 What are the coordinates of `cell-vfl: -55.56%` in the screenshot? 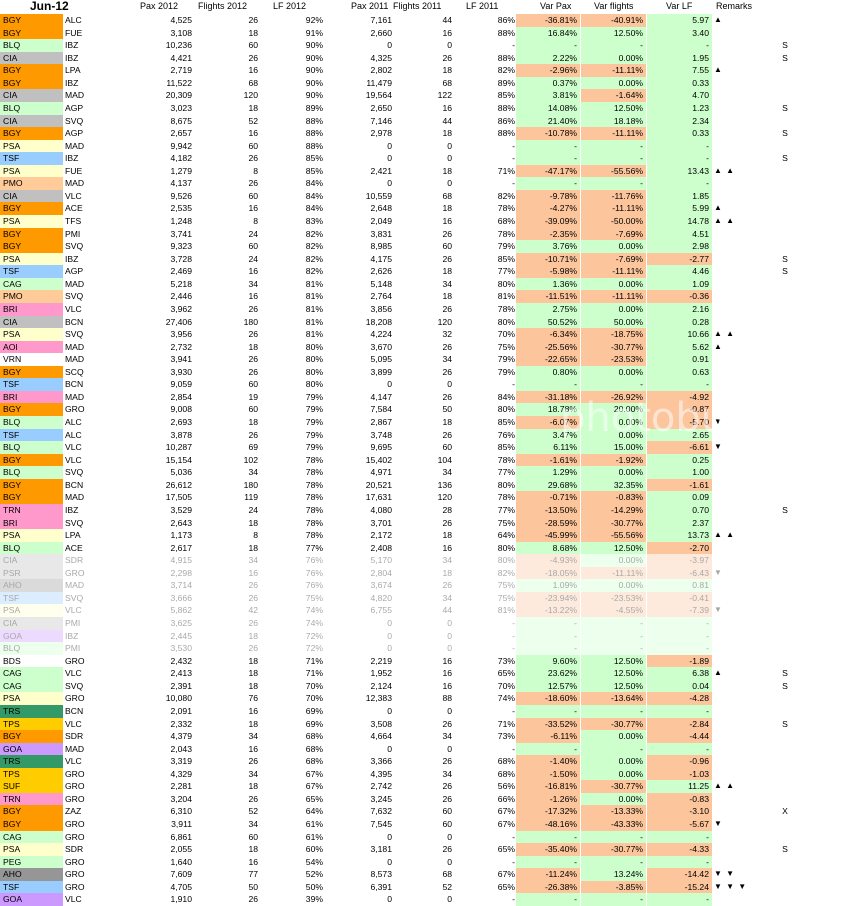 It's located at (613, 171).